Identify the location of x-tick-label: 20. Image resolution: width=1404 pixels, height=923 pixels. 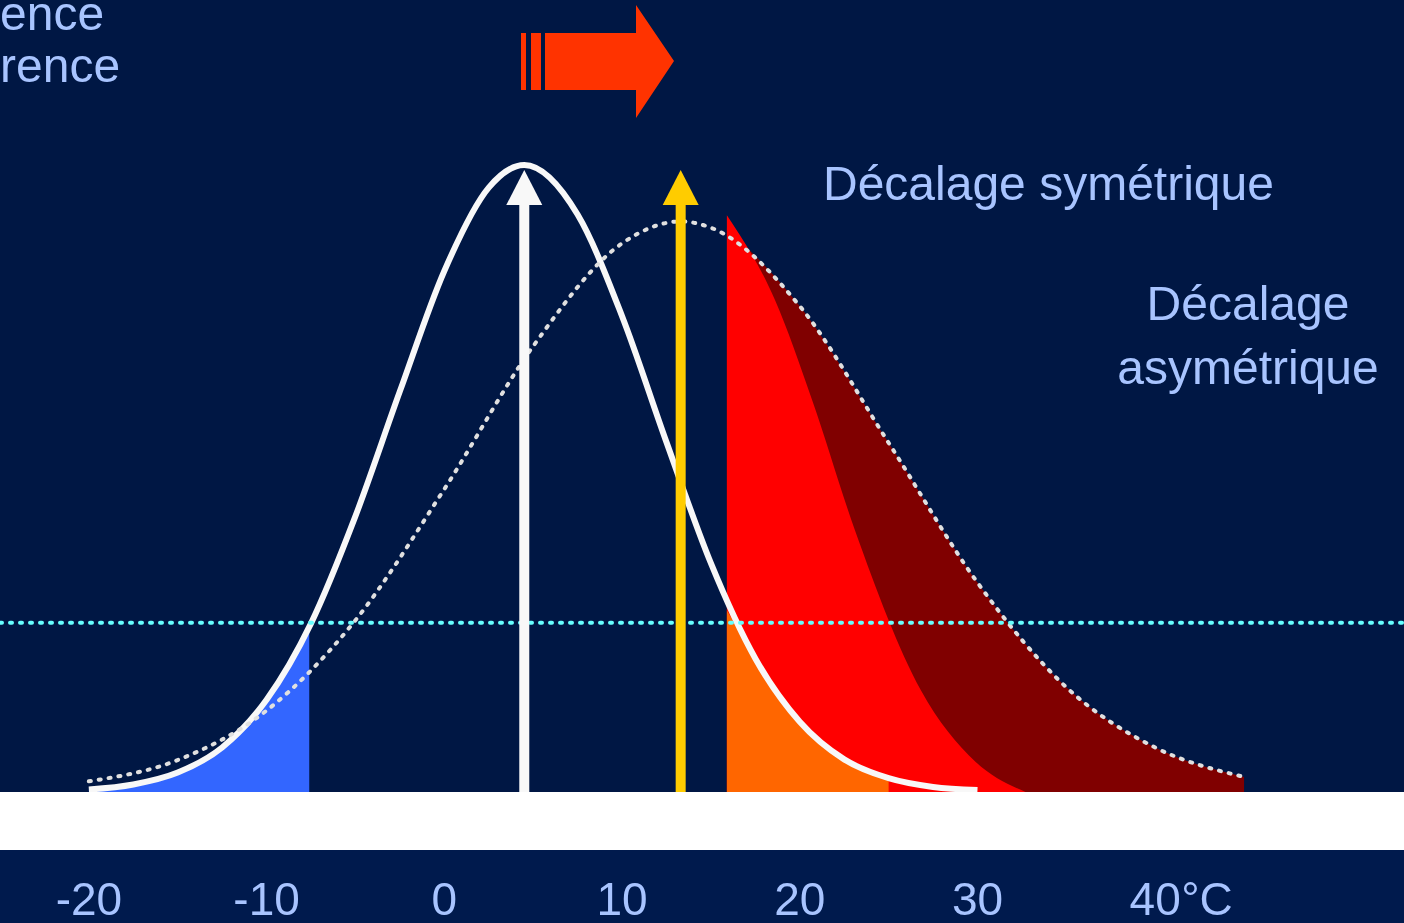
(800, 898).